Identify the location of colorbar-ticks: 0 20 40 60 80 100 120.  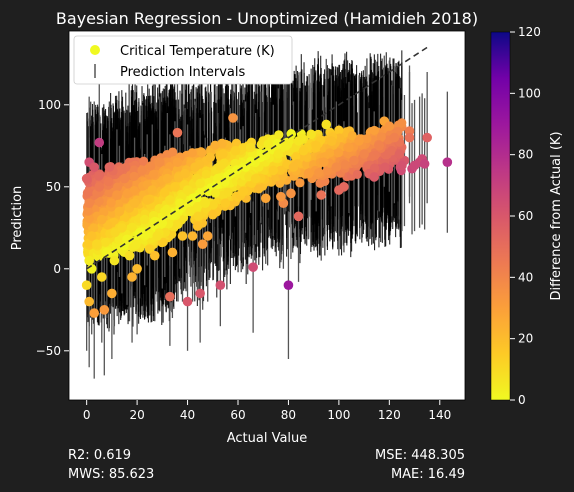
(525, 216).